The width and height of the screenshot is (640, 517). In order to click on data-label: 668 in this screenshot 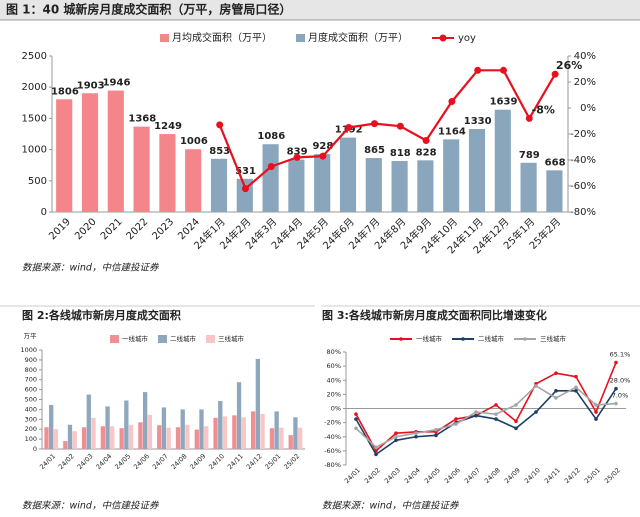, I will do `click(555, 162)`.